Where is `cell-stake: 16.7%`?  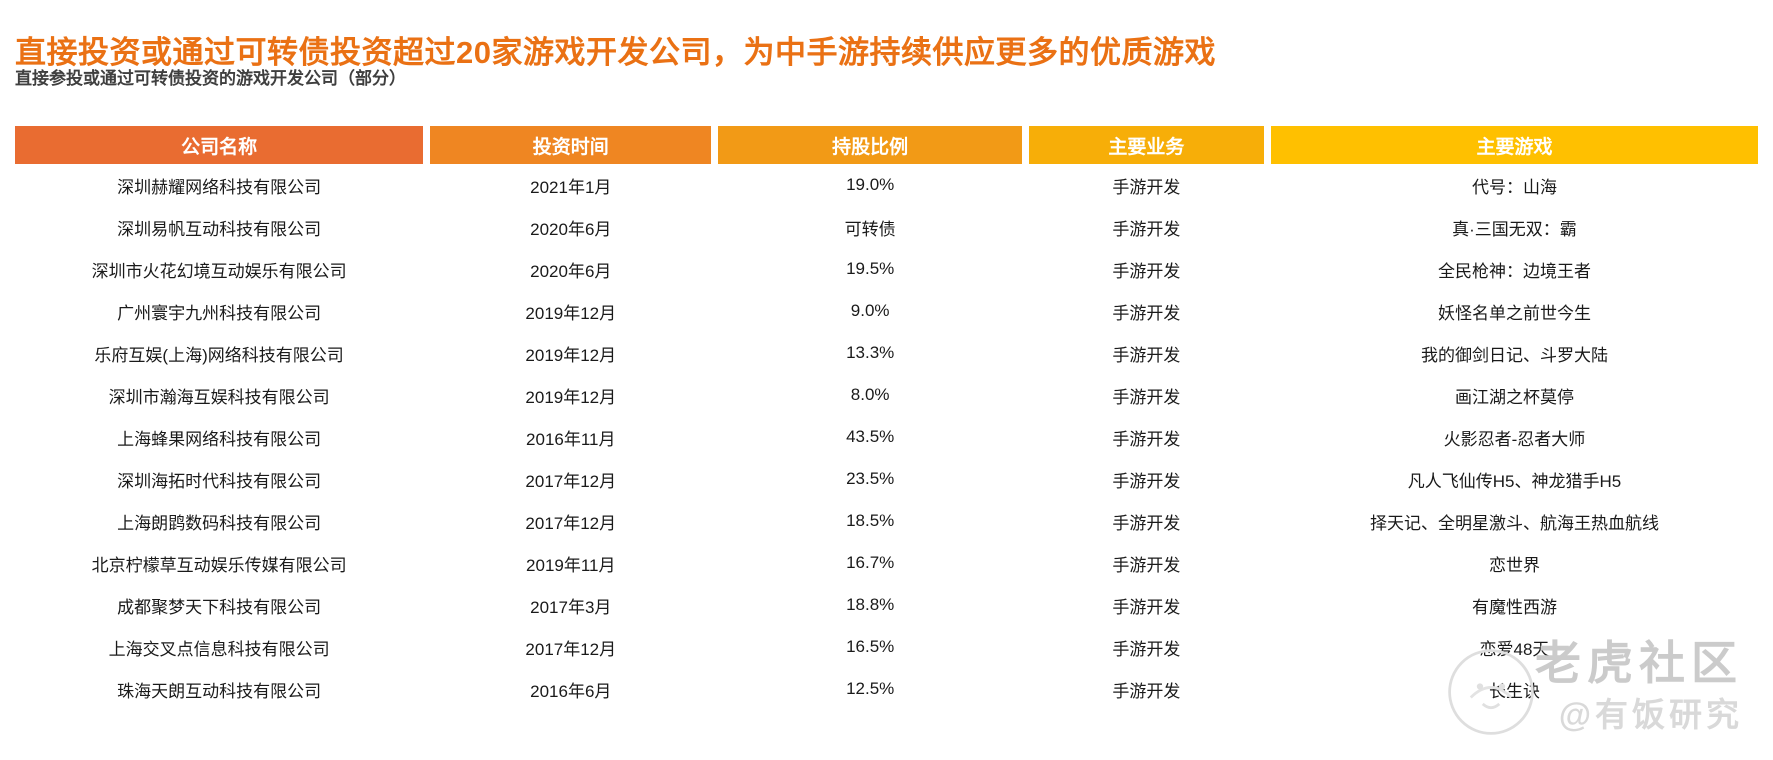 cell-stake: 16.7% is located at coordinates (870, 562).